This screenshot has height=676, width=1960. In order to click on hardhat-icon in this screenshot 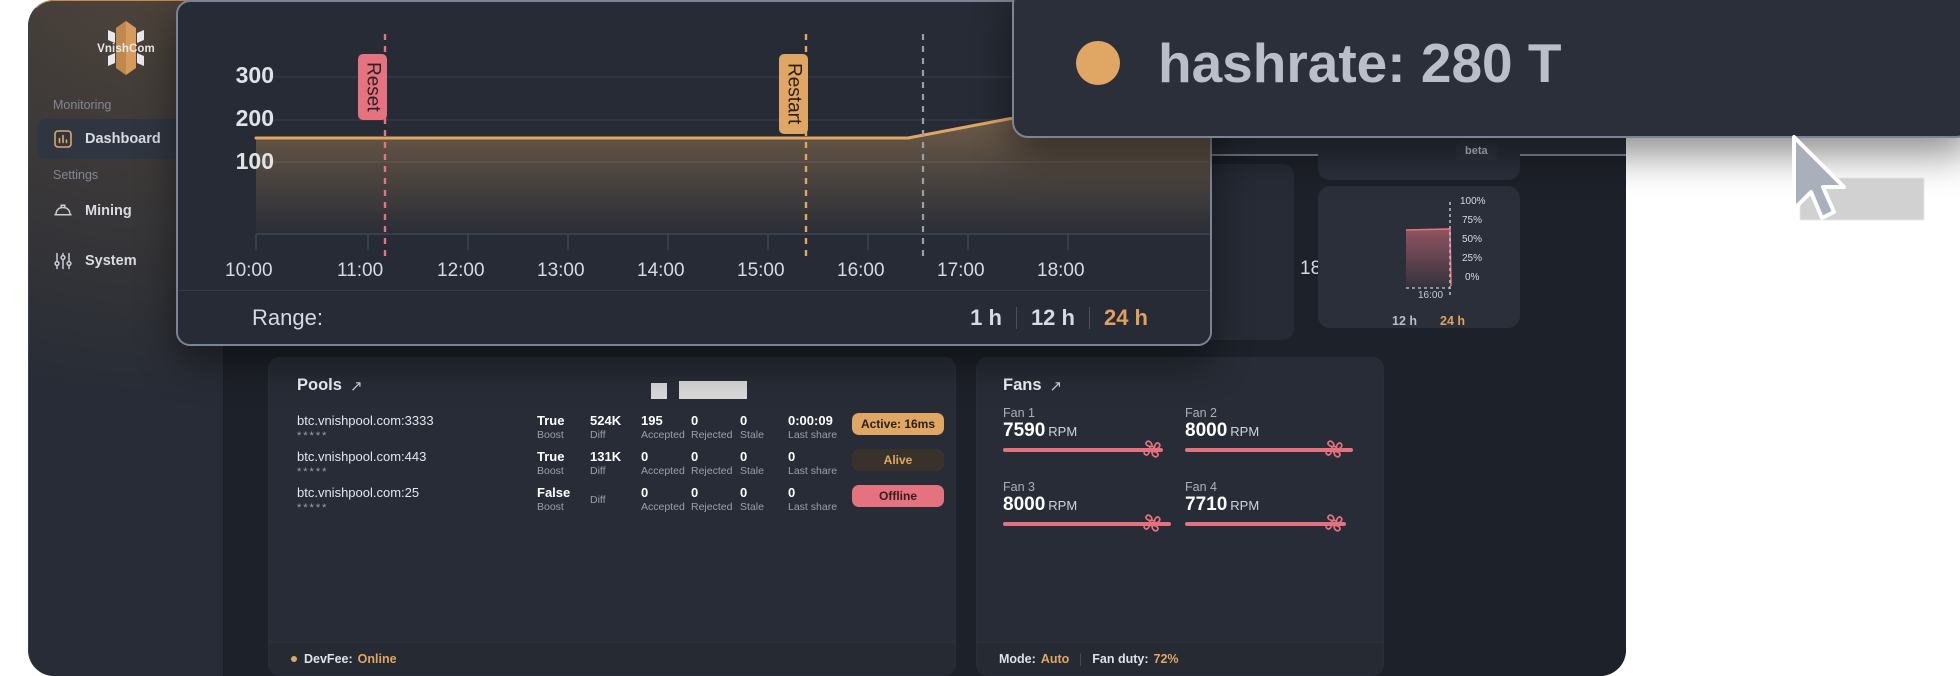, I will do `click(63, 211)`.